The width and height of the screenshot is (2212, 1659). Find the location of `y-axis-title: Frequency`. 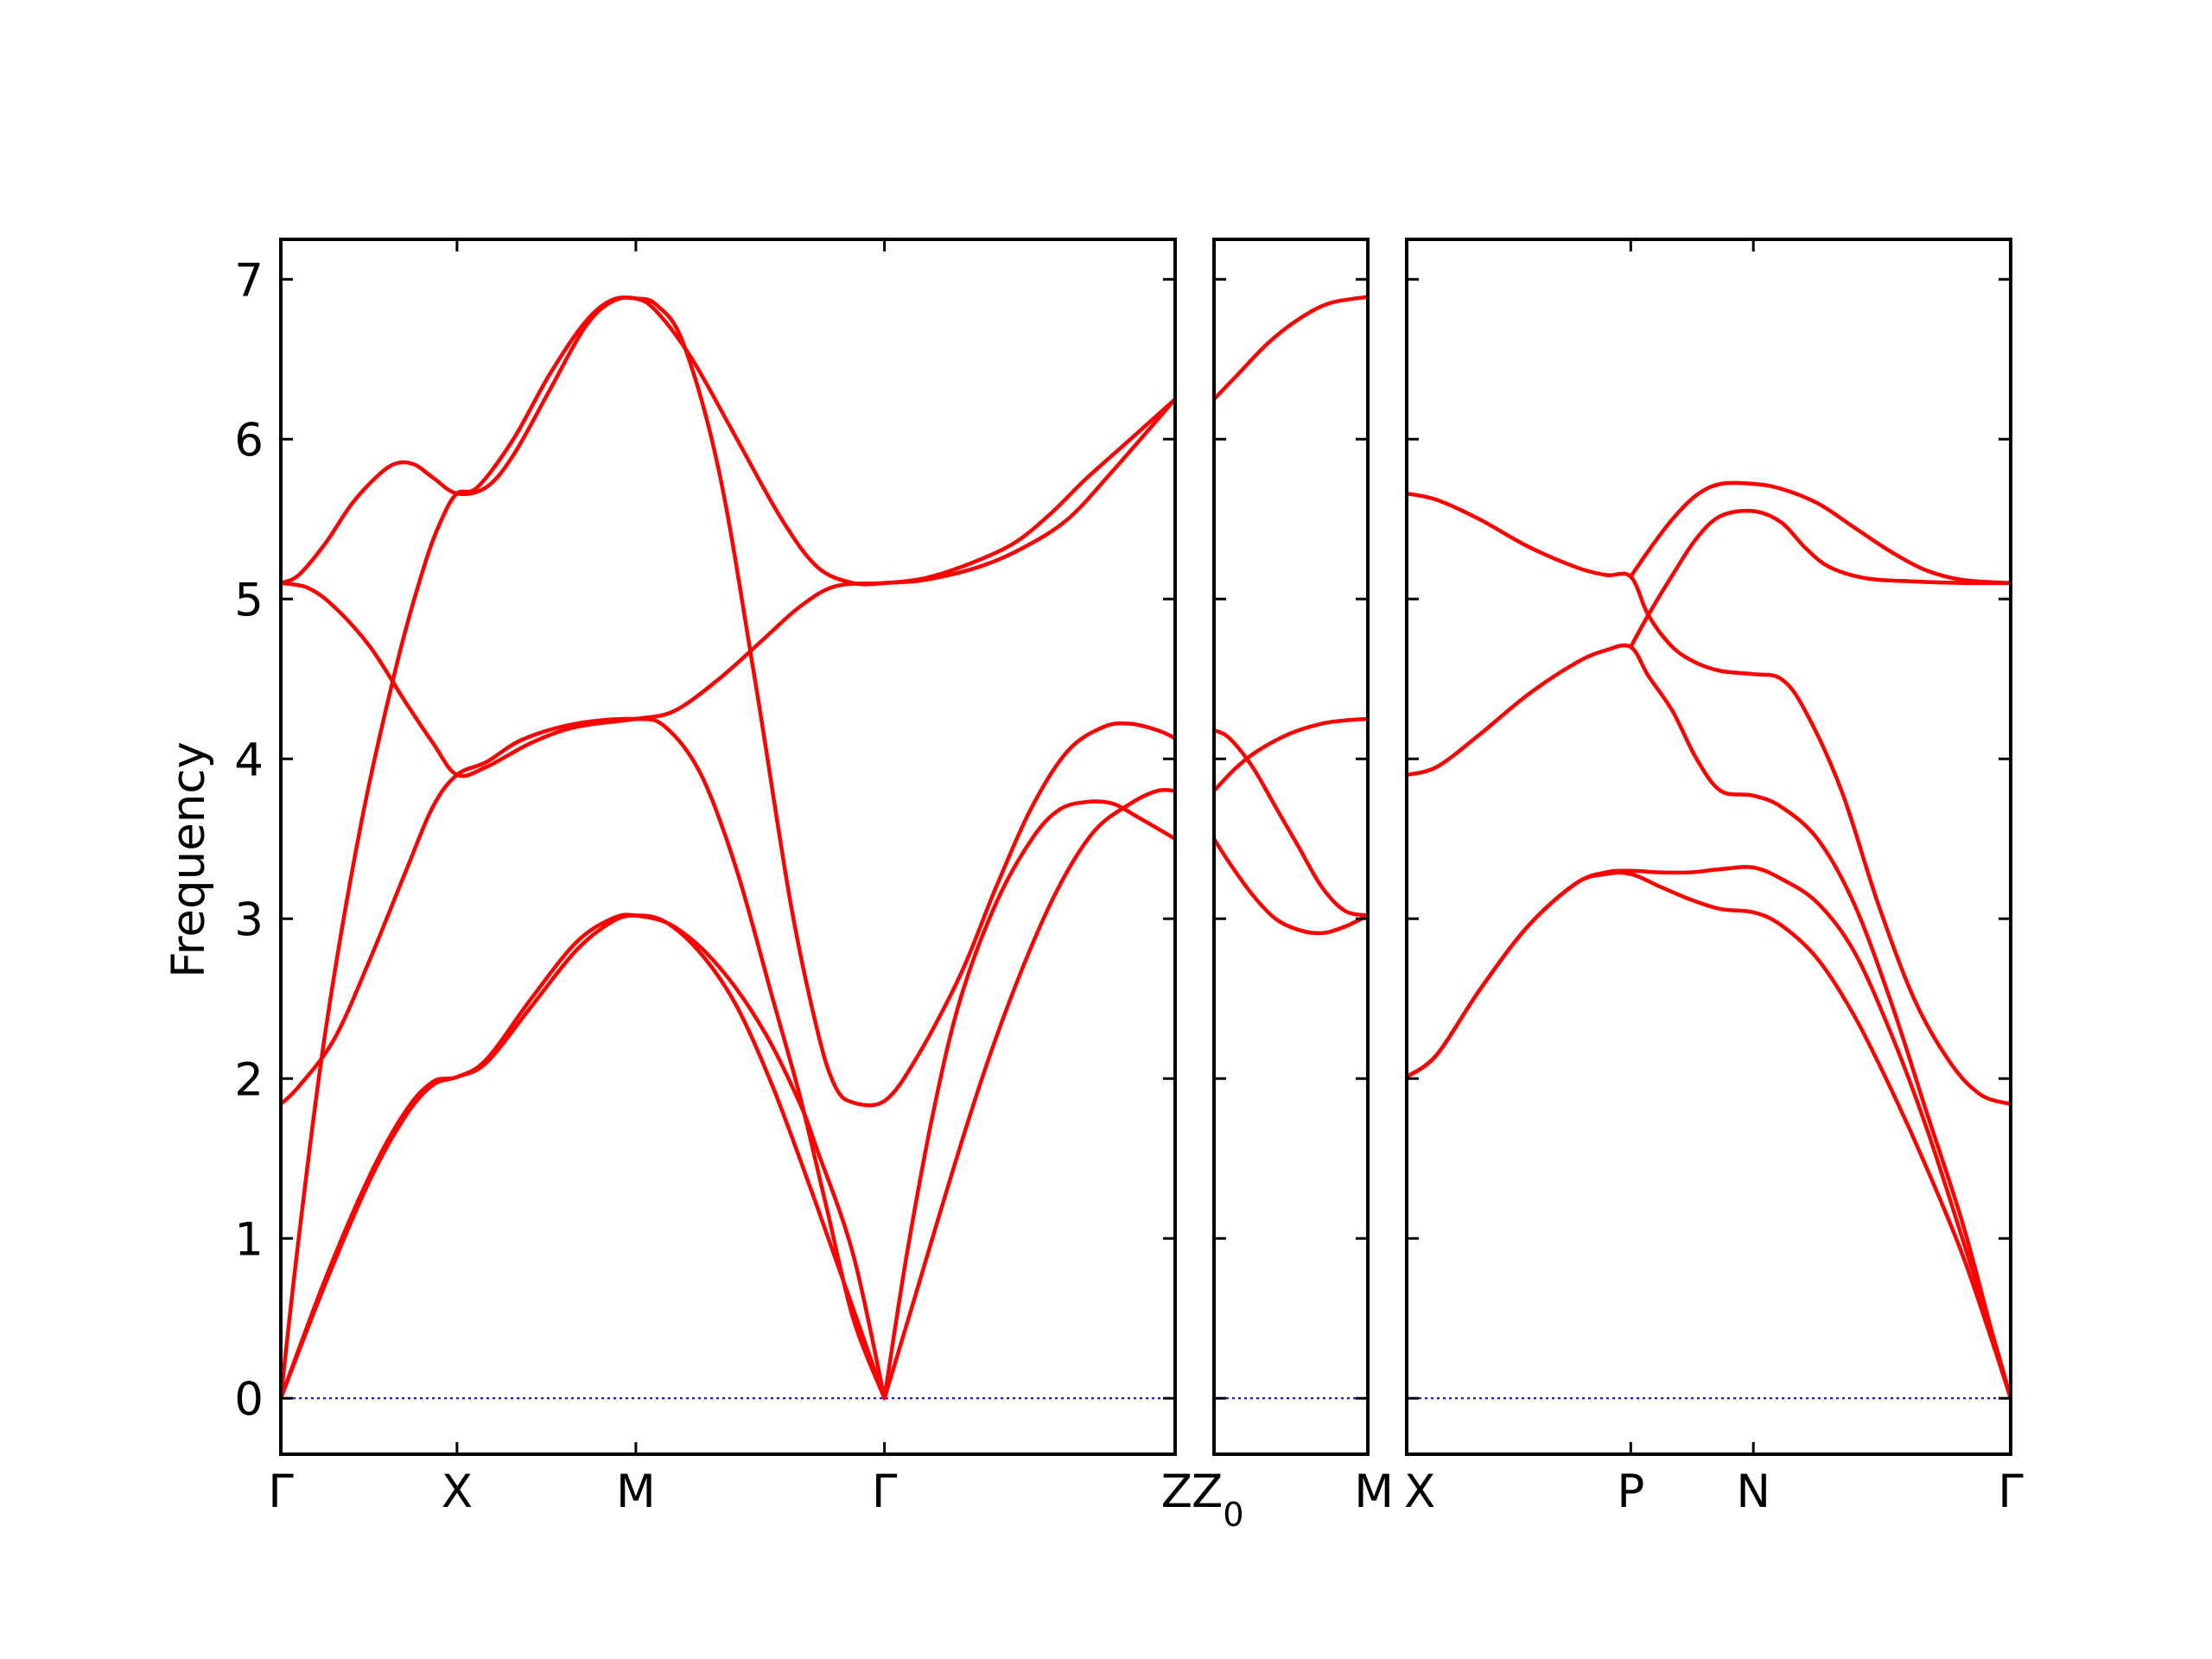

y-axis-title: Frequency is located at coordinates (188, 859).